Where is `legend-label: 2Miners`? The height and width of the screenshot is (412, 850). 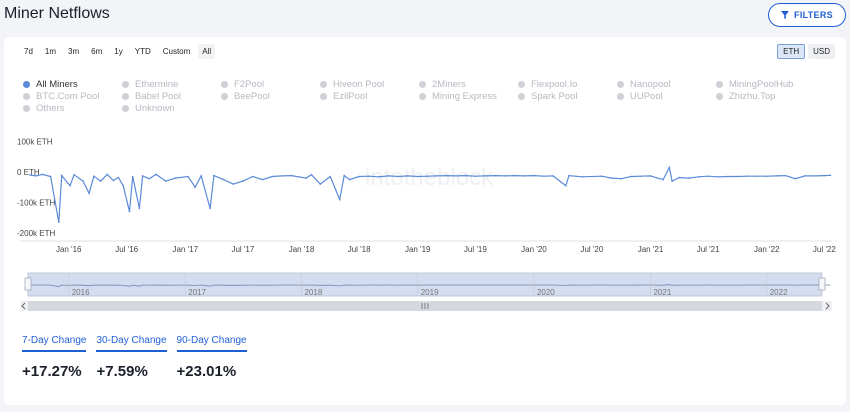 legend-label: 2Miners is located at coordinates (449, 84).